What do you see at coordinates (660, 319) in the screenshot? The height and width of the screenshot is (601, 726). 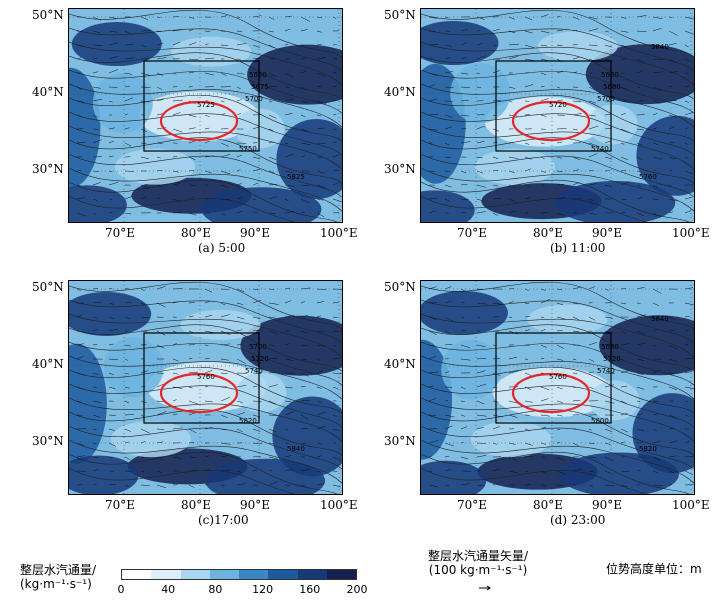 I see `contour-label: 5840` at bounding box center [660, 319].